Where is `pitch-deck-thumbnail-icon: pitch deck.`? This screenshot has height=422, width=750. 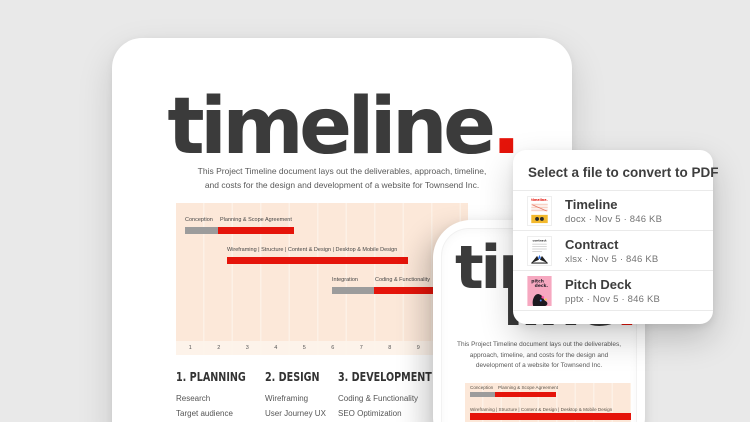
pitch-deck-thumbnail-icon: pitch deck. is located at coordinates (539, 290).